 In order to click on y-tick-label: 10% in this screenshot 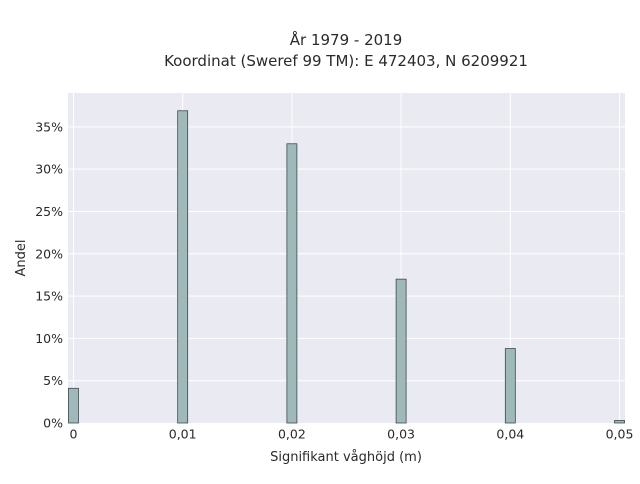, I will do `click(49, 338)`.